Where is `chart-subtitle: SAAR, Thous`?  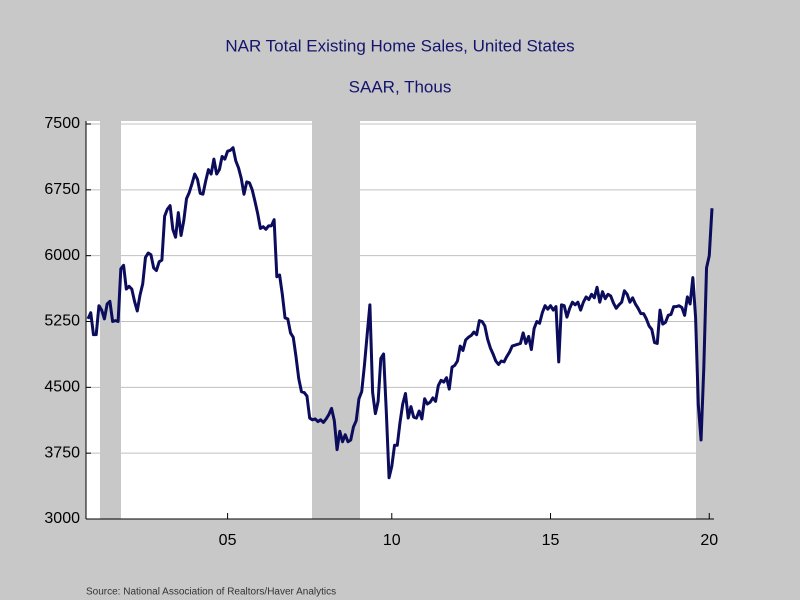 chart-subtitle: SAAR, Thous is located at coordinates (400, 86).